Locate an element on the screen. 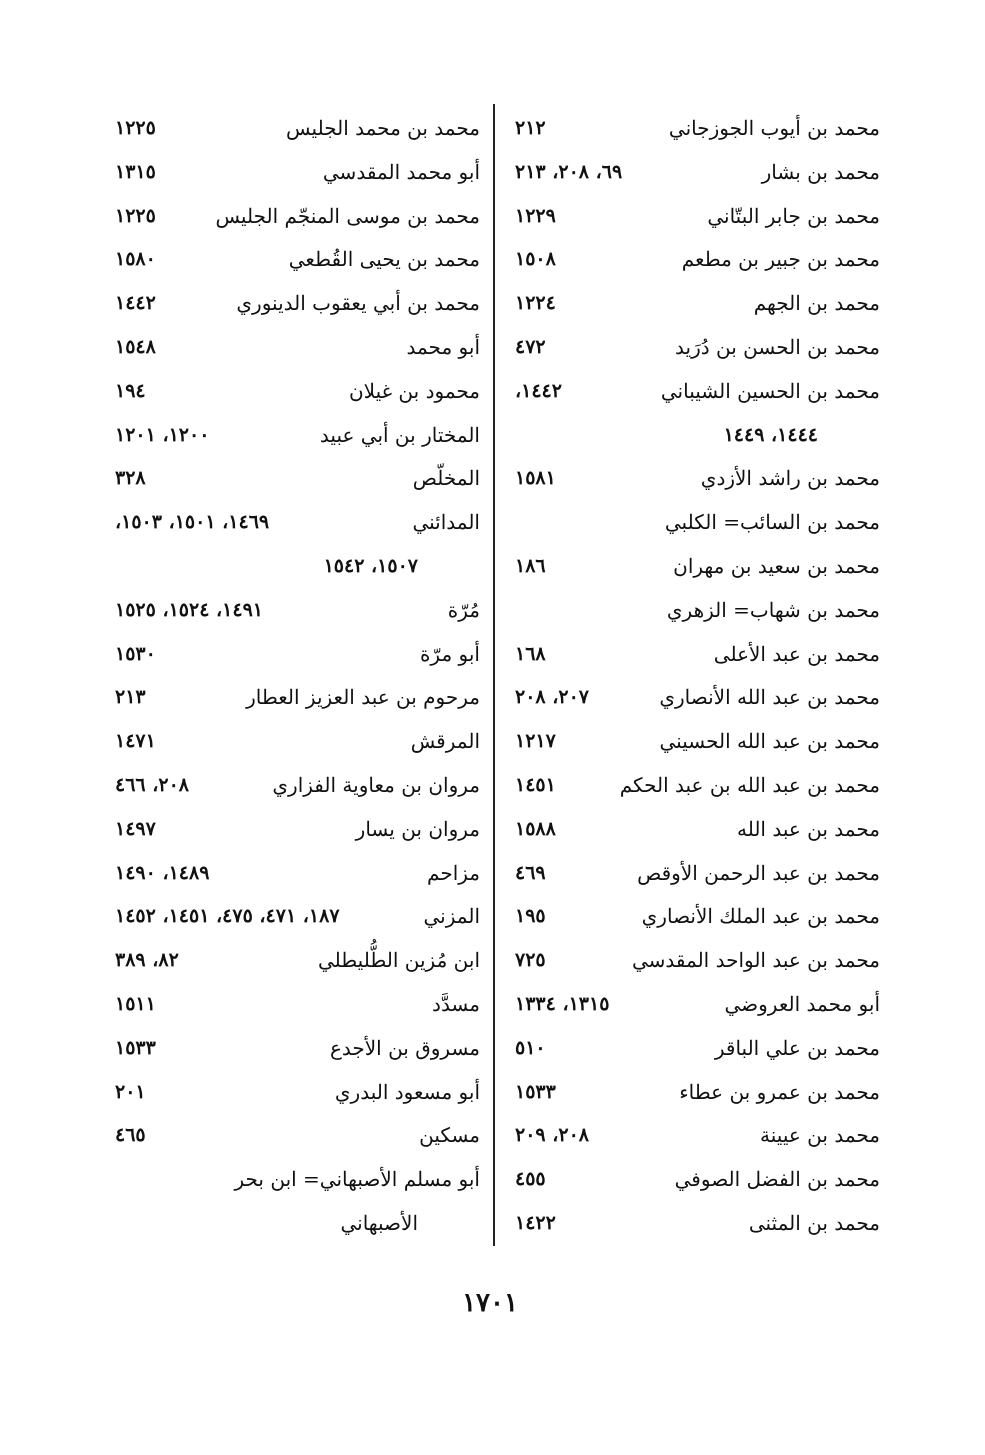 This screenshot has width=985, height=1455. entry-page-numbers: ٢٠٨، ٤٦٦ is located at coordinates (152, 785).